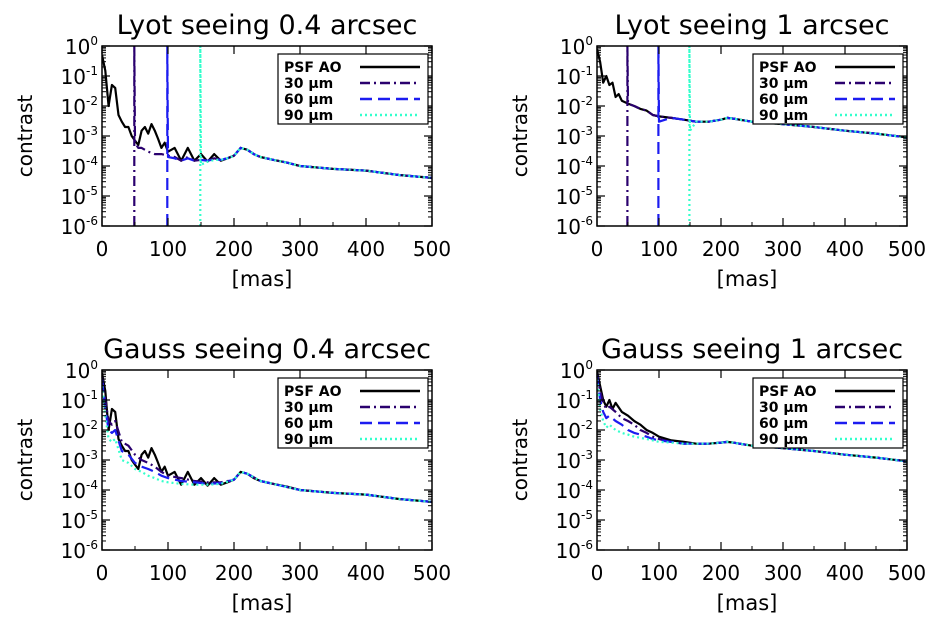 This screenshot has width=927, height=620. I want to click on chart-title: Lyot seeing 0.4 arcsec, so click(267, 25).